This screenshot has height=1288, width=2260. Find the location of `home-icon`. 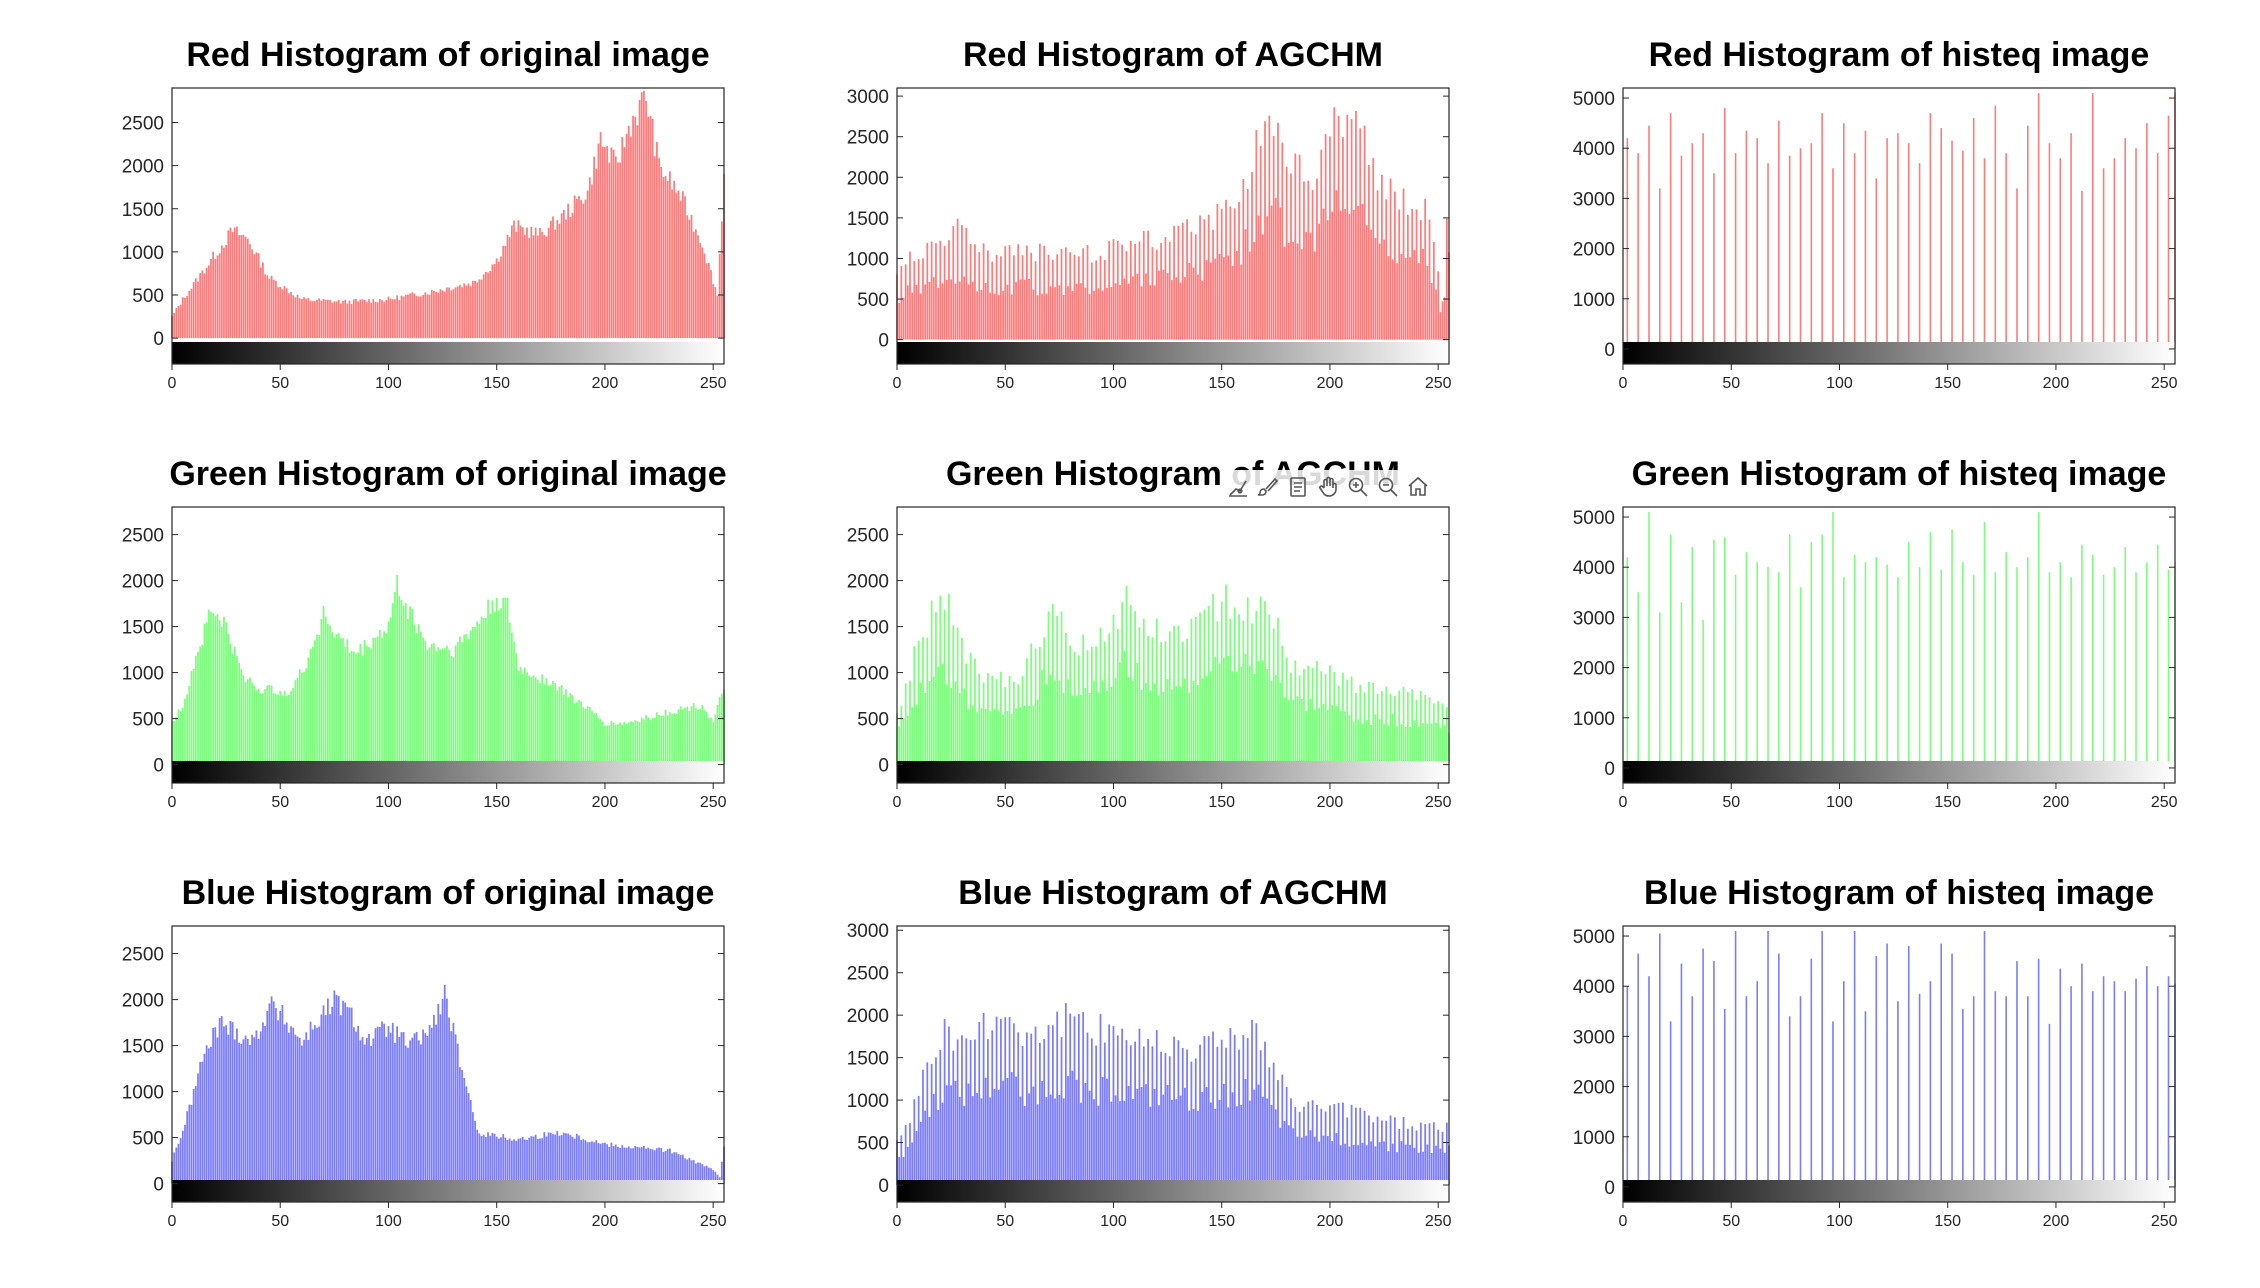

home-icon is located at coordinates (1418, 487).